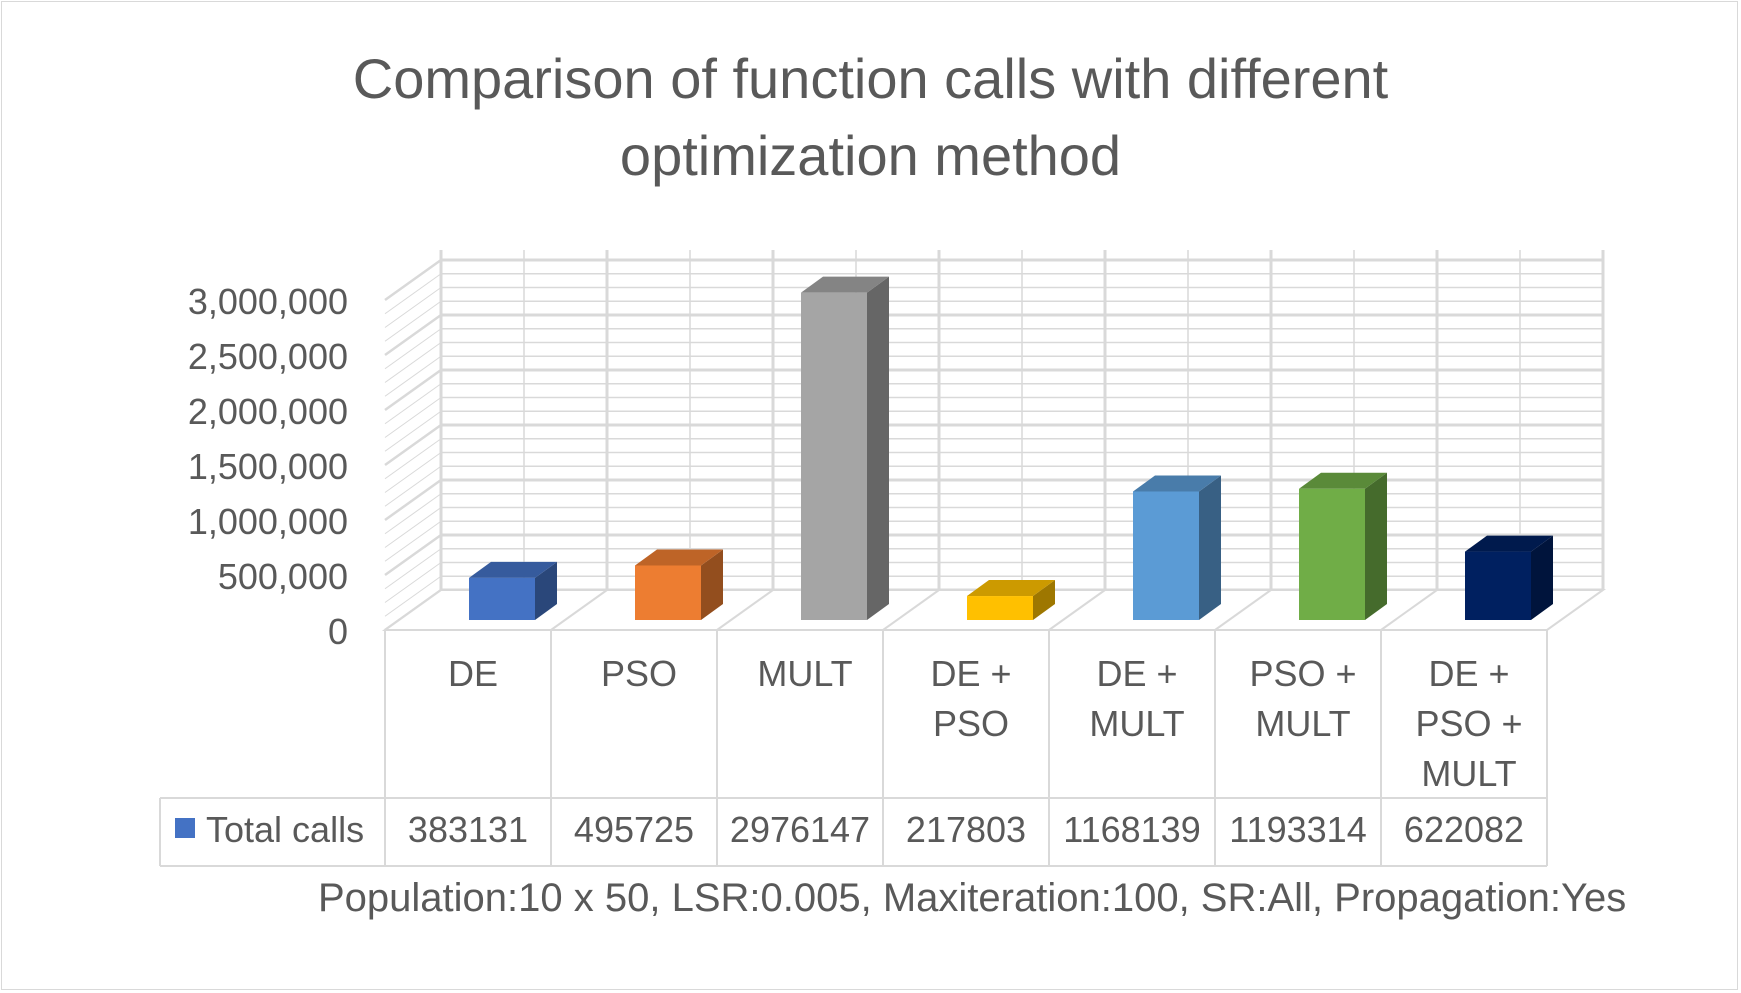  What do you see at coordinates (268, 411) in the screenshot?
I see `y-tick-label: 2,000,000` at bounding box center [268, 411].